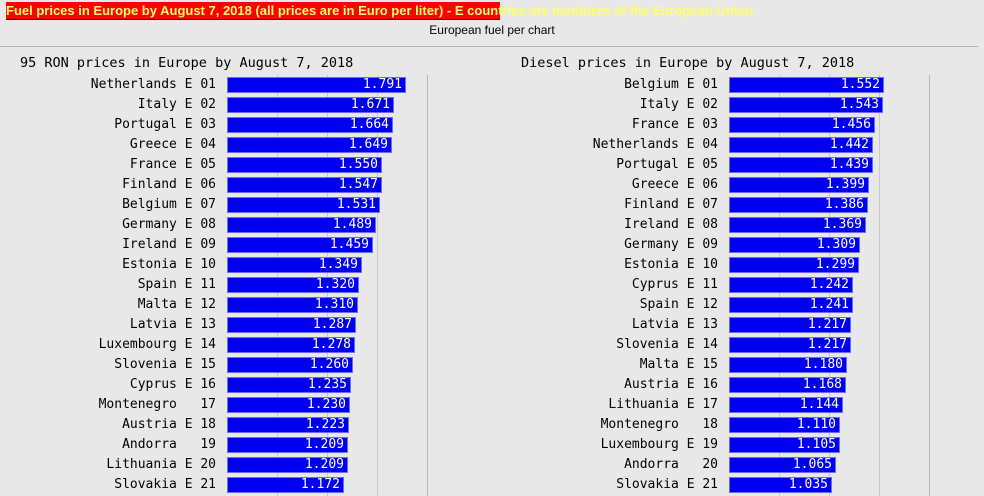 The height and width of the screenshot is (496, 984). Describe the element at coordinates (325, 424) in the screenshot. I see `bar-value: 1.223` at that location.